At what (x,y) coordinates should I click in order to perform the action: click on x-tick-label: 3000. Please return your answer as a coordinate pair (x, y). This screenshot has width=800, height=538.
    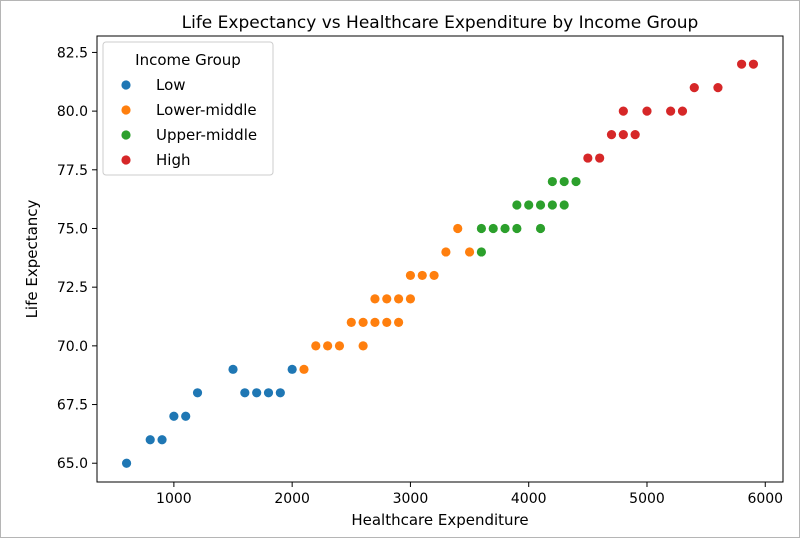
    Looking at the image, I should click on (411, 499).